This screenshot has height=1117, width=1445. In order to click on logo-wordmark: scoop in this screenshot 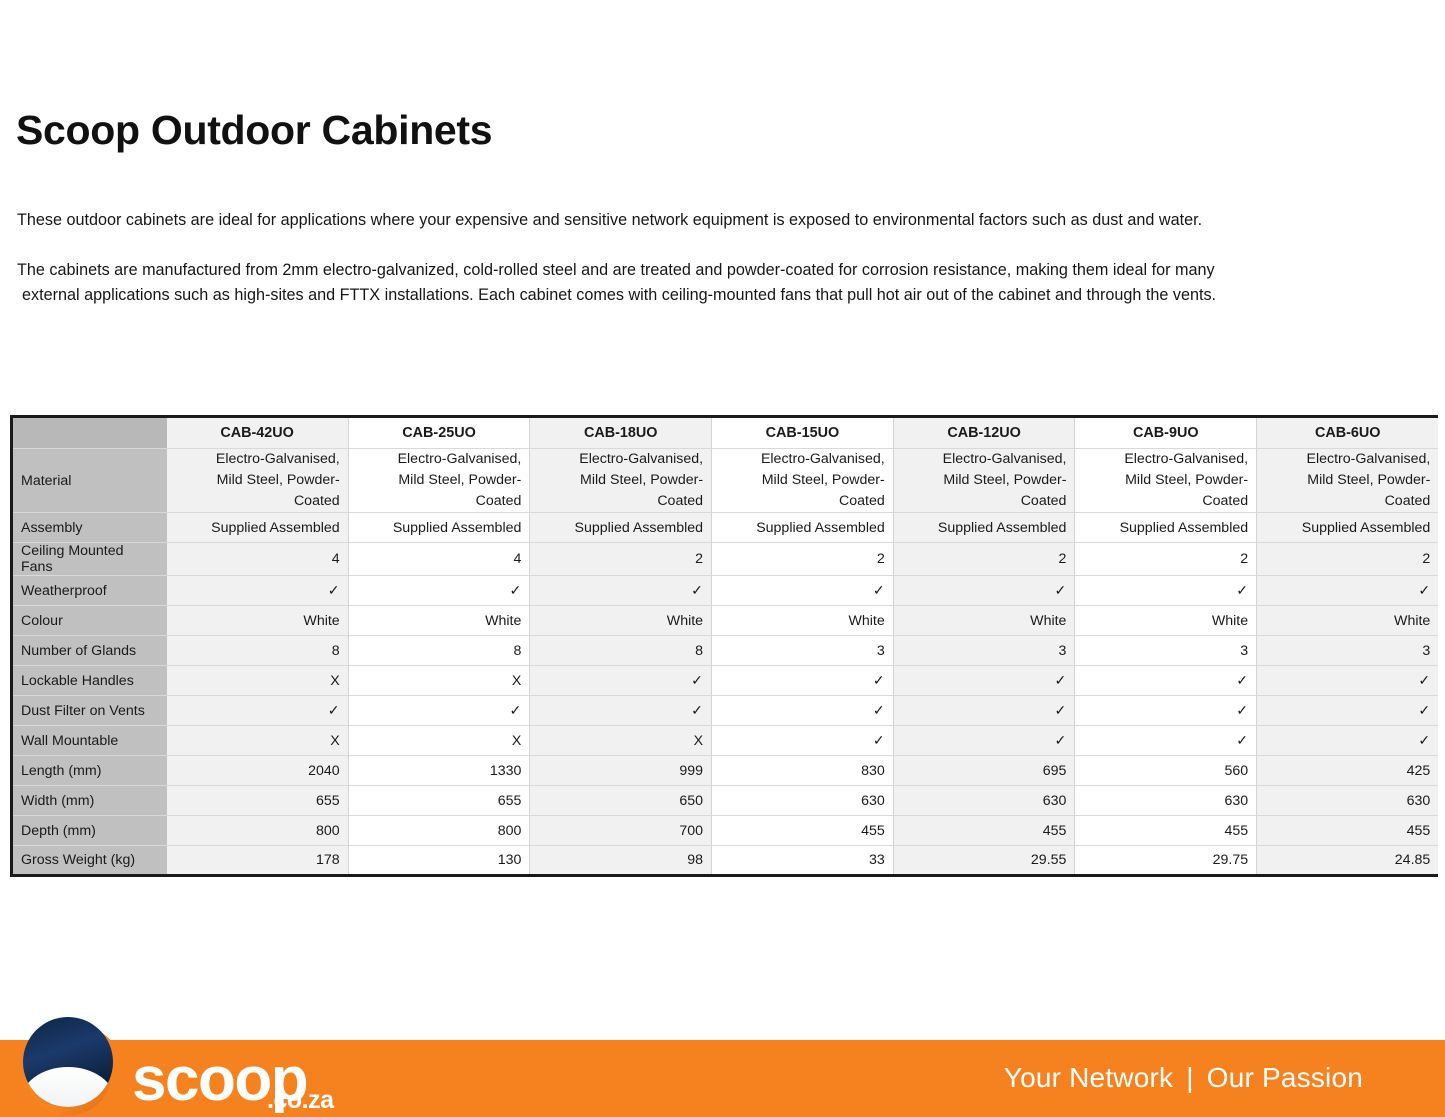, I will do `click(220, 1079)`.